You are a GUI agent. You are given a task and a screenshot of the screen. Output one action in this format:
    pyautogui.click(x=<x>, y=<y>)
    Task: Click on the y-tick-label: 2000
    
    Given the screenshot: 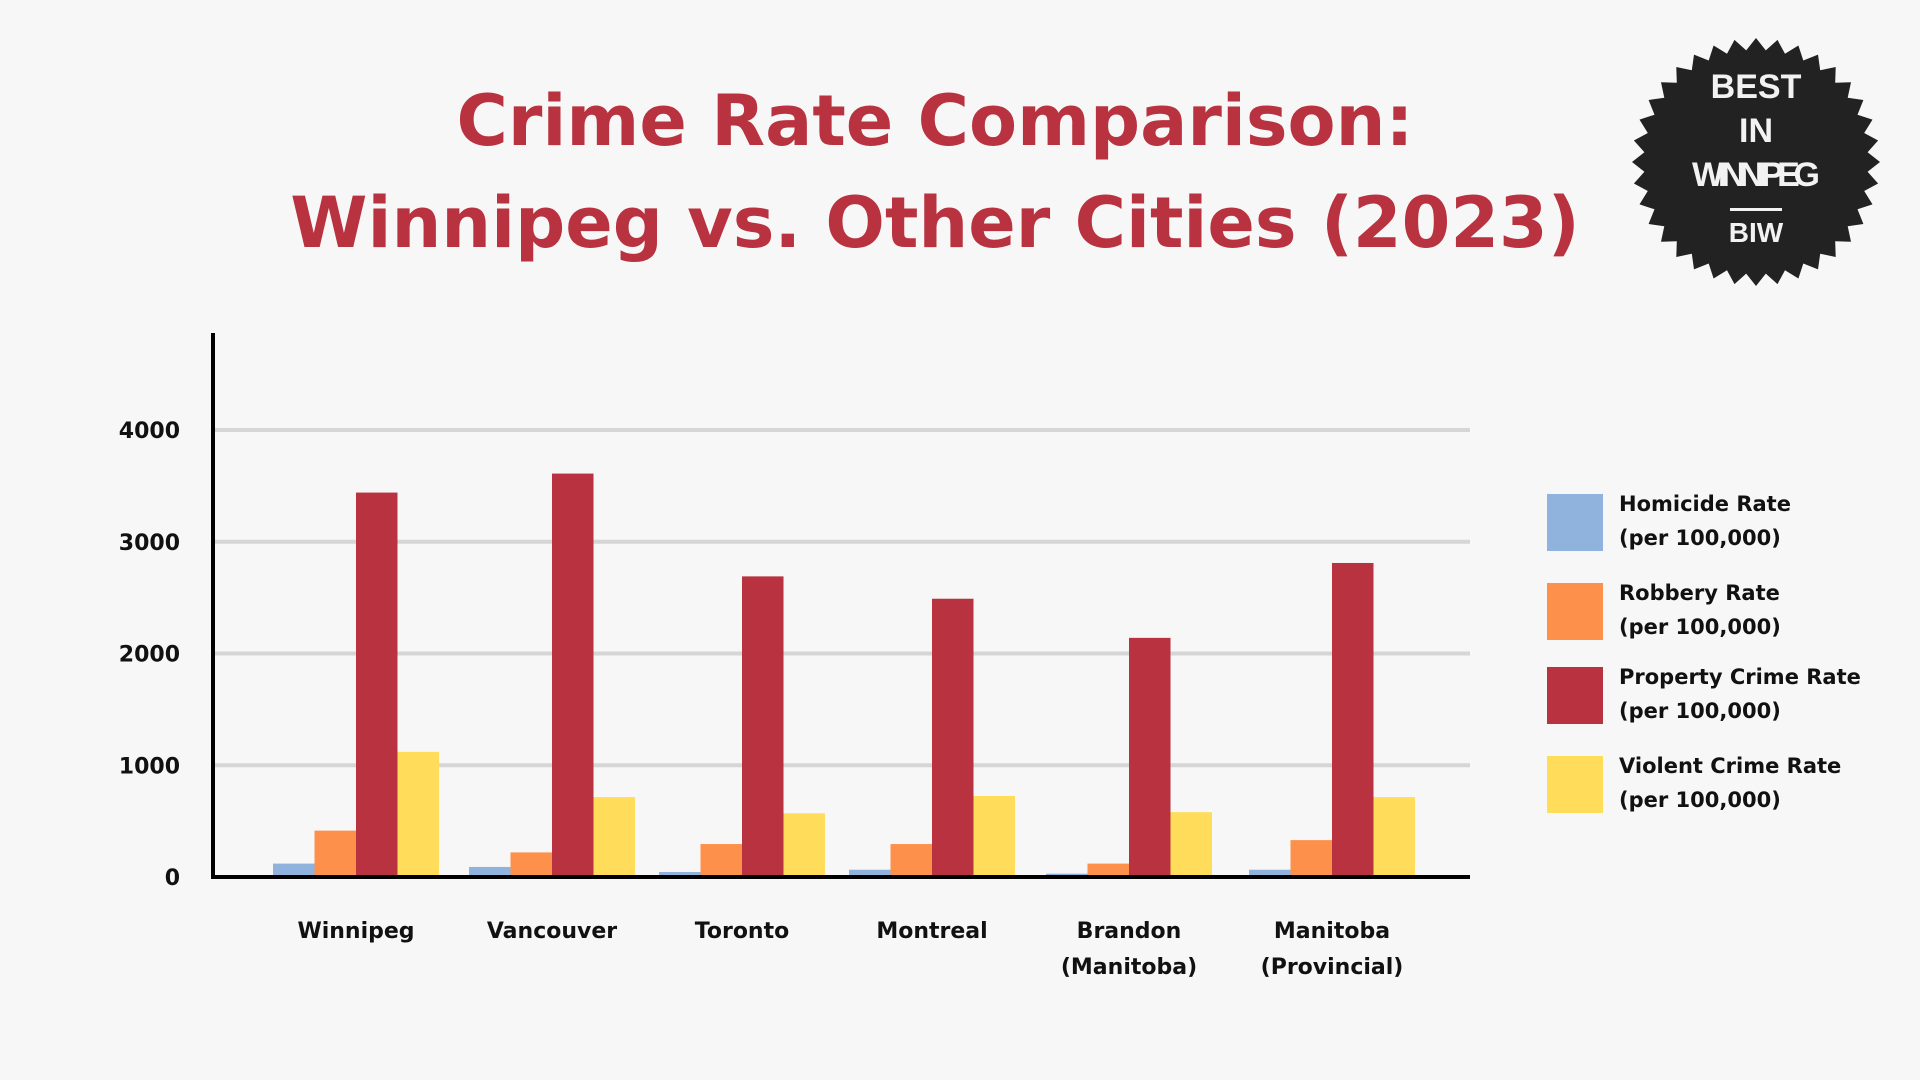 What is the action you would take?
    pyautogui.click(x=149, y=655)
    